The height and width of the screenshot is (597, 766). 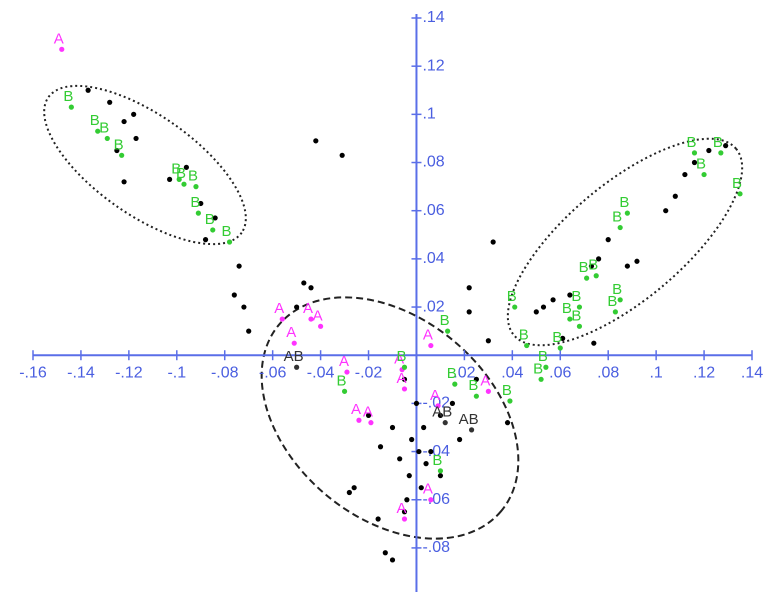 What do you see at coordinates (464, 372) in the screenshot?
I see `x-tick-label: .02` at bounding box center [464, 372].